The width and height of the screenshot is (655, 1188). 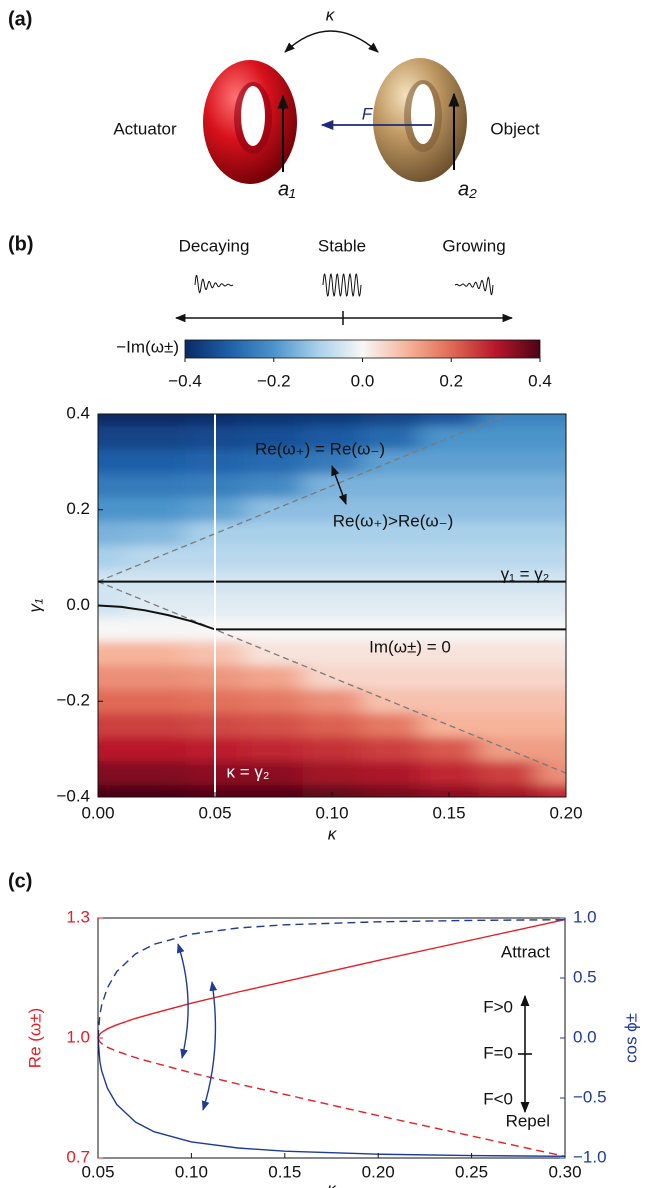 What do you see at coordinates (73, 795) in the screenshot?
I see `y-tick-label: −0.4` at bounding box center [73, 795].